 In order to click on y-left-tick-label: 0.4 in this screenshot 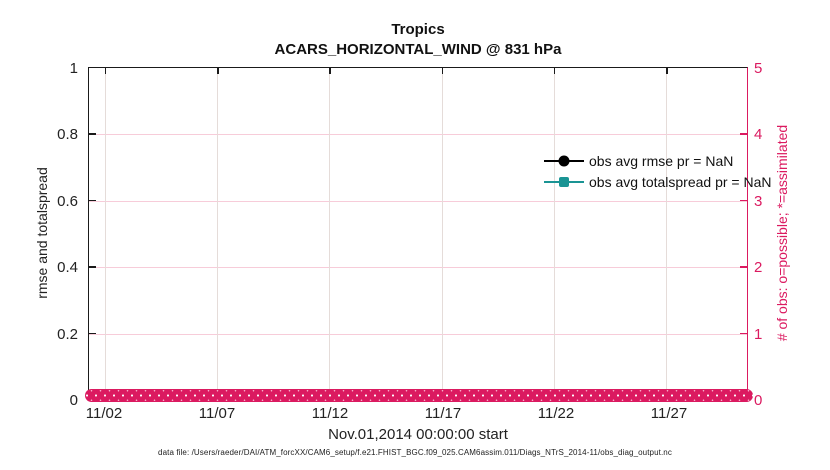, I will do `click(67, 267)`.